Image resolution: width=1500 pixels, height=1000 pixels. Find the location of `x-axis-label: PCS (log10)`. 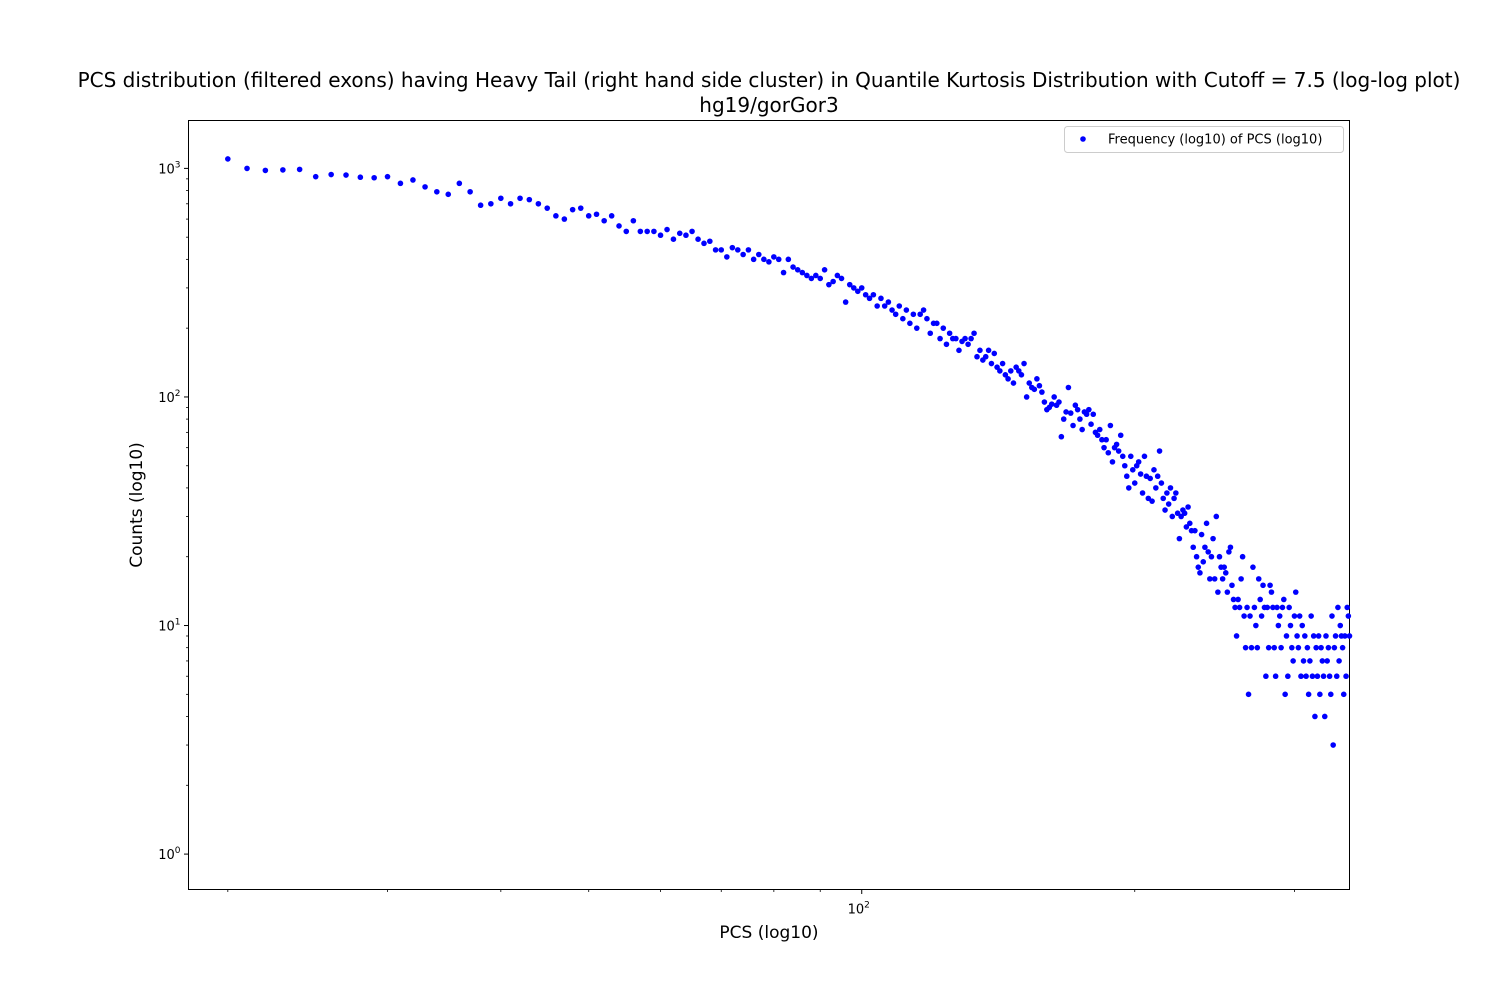

x-axis-label: PCS (log10) is located at coordinates (768, 933).